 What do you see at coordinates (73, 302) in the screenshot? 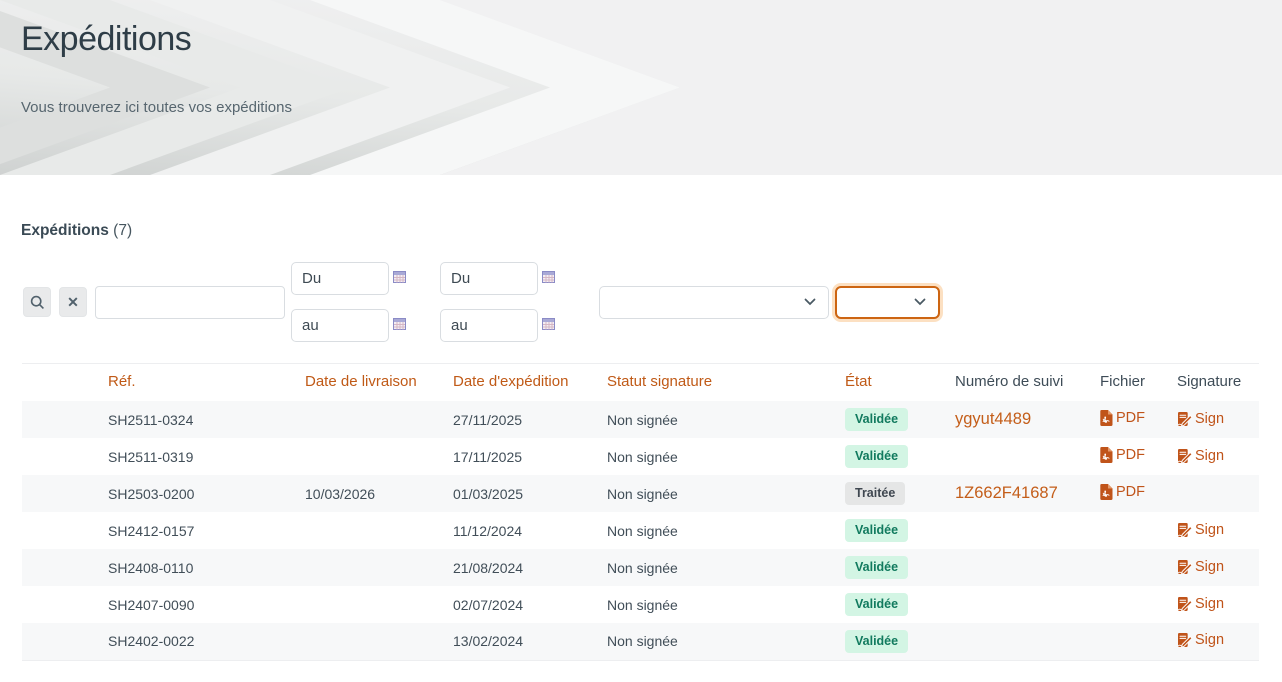
I see `clear-search-button: ✕` at bounding box center [73, 302].